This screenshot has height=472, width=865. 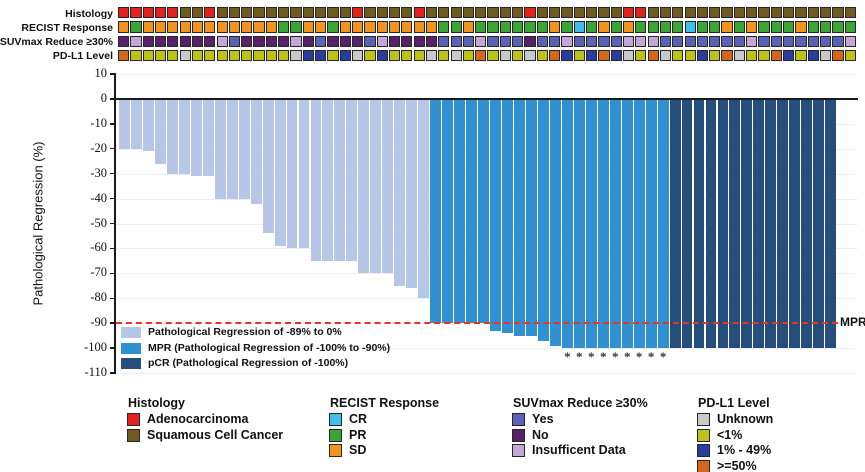 What do you see at coordinates (98, 247) in the screenshot?
I see `y-tick-label: -60` at bounding box center [98, 247].